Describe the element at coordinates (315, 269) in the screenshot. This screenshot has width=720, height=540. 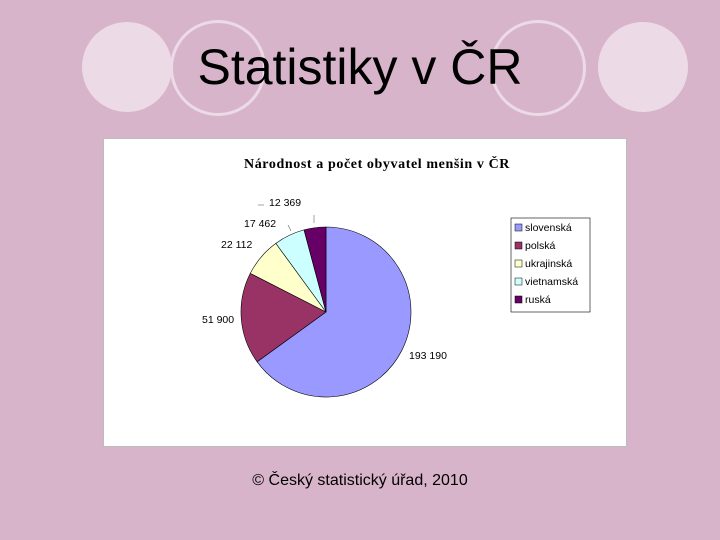
I see `pie-slice-ruska` at that location.